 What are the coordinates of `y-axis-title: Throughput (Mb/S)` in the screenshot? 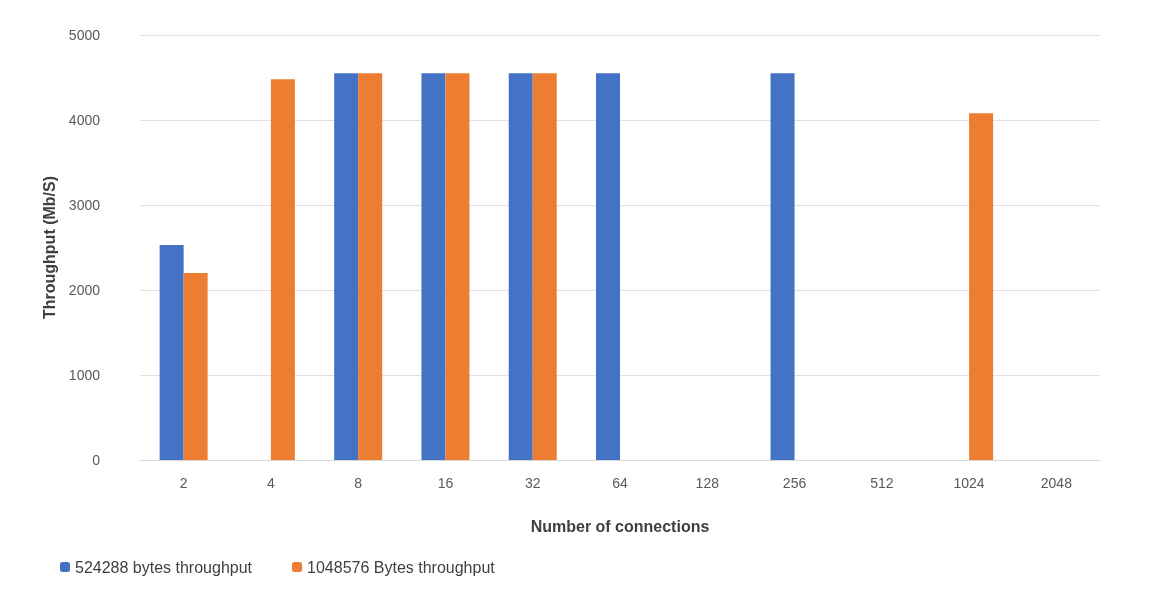 It's located at (50, 247).